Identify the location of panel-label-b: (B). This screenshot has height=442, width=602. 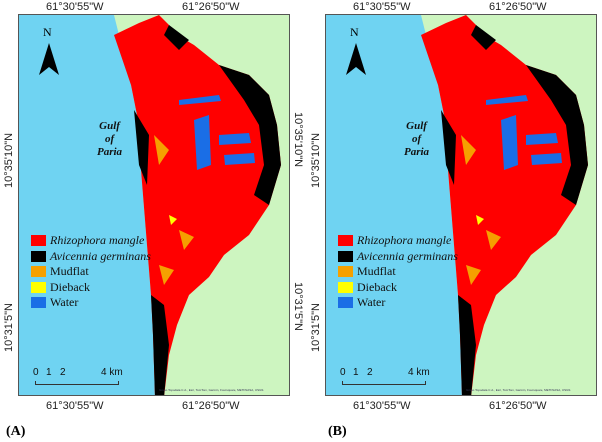
(337, 431).